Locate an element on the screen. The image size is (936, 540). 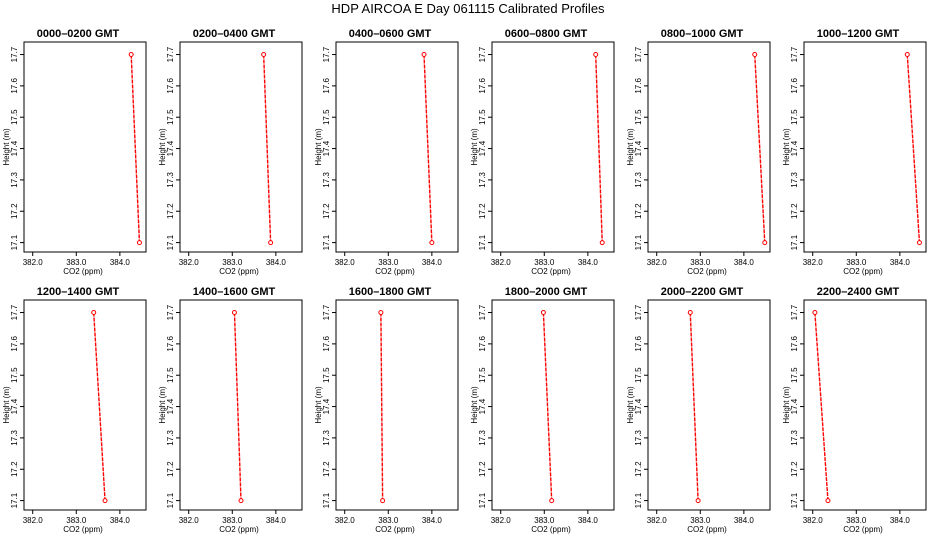
panel-title: 1600–1800 GMT is located at coordinates (390, 292).